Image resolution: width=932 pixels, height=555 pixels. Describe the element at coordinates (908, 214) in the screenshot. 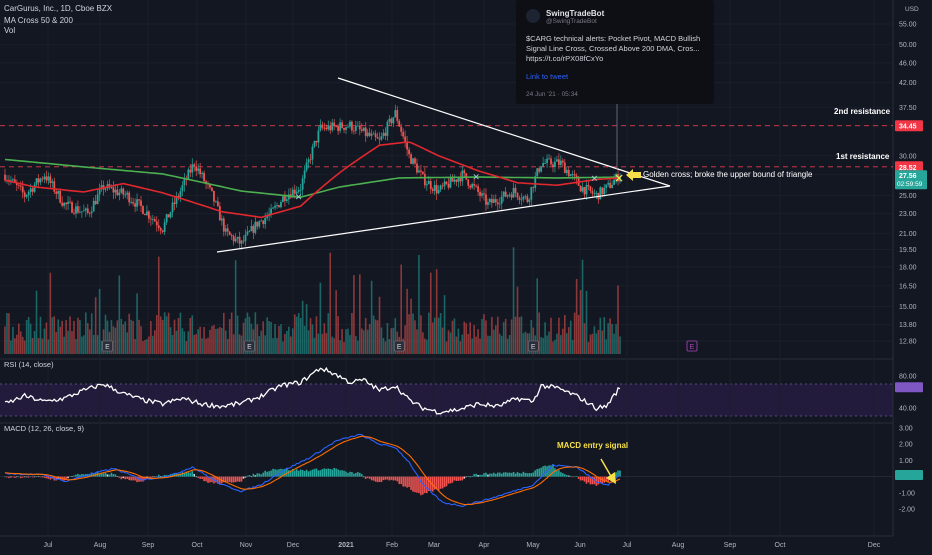

I see `price-tick-label: 23.00` at that location.